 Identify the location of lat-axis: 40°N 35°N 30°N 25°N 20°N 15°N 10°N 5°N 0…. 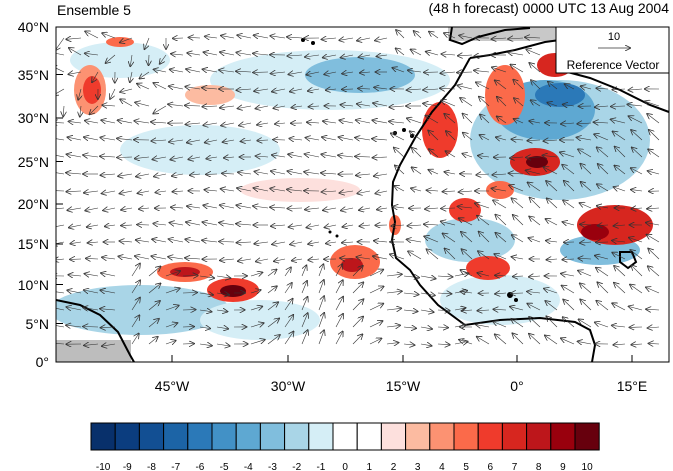
(40, 194).